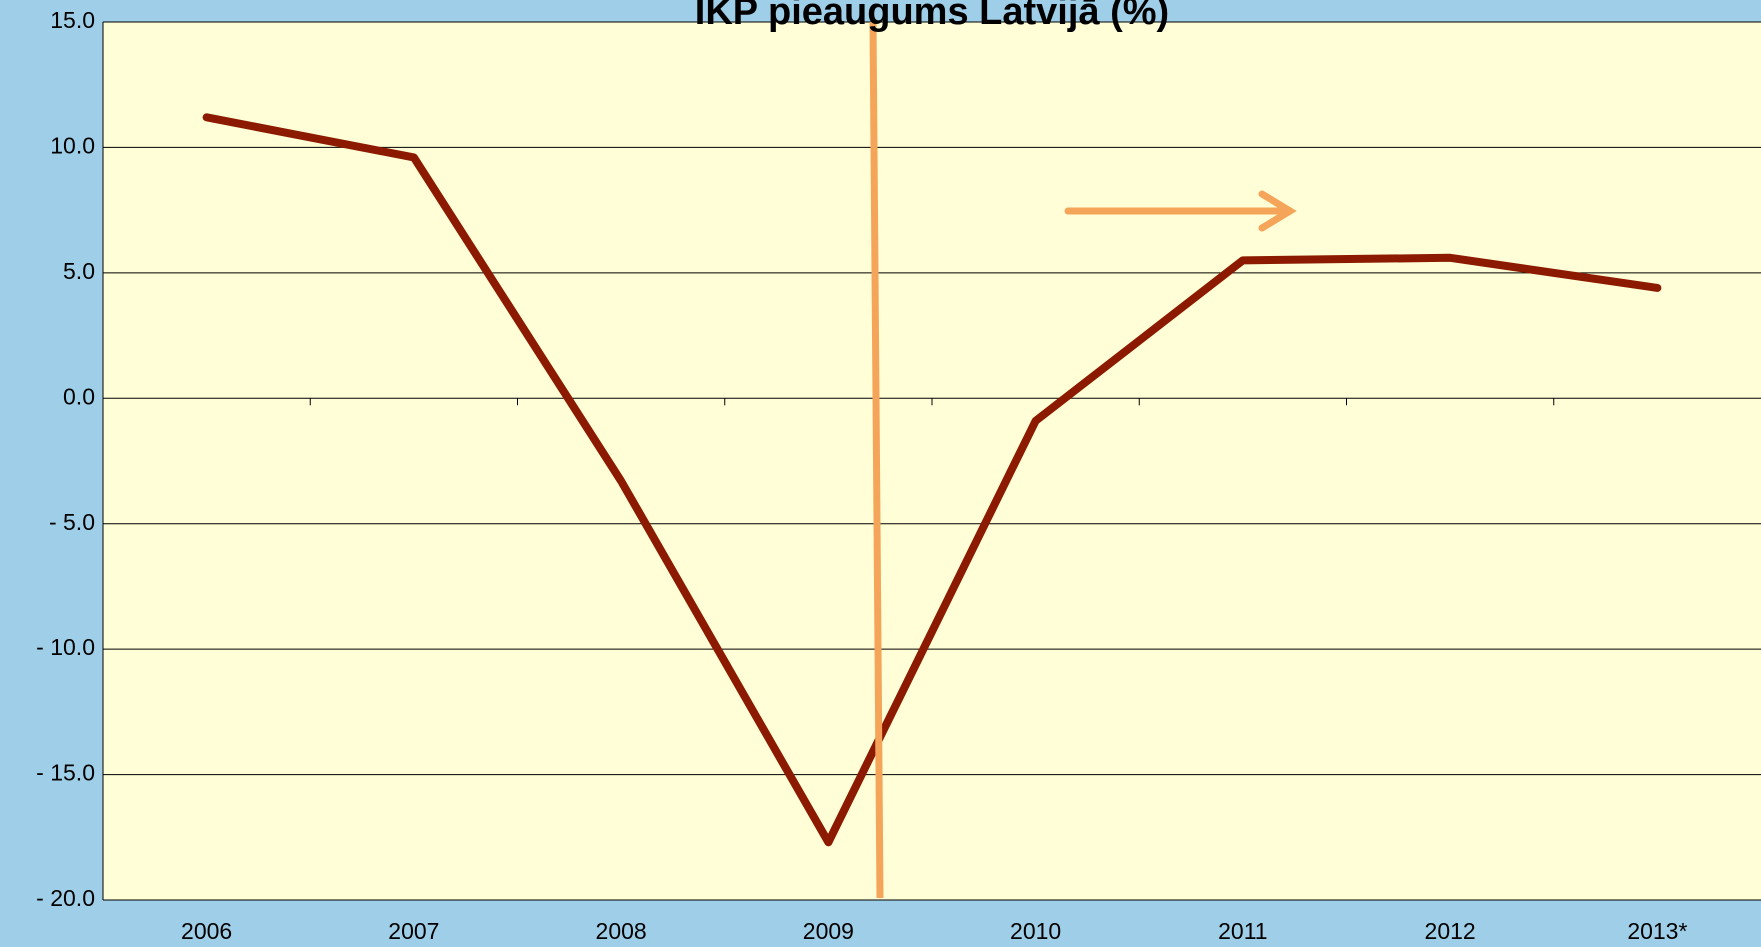 This screenshot has height=947, width=1761. I want to click on y-tick-label: 0.0, so click(79, 396).